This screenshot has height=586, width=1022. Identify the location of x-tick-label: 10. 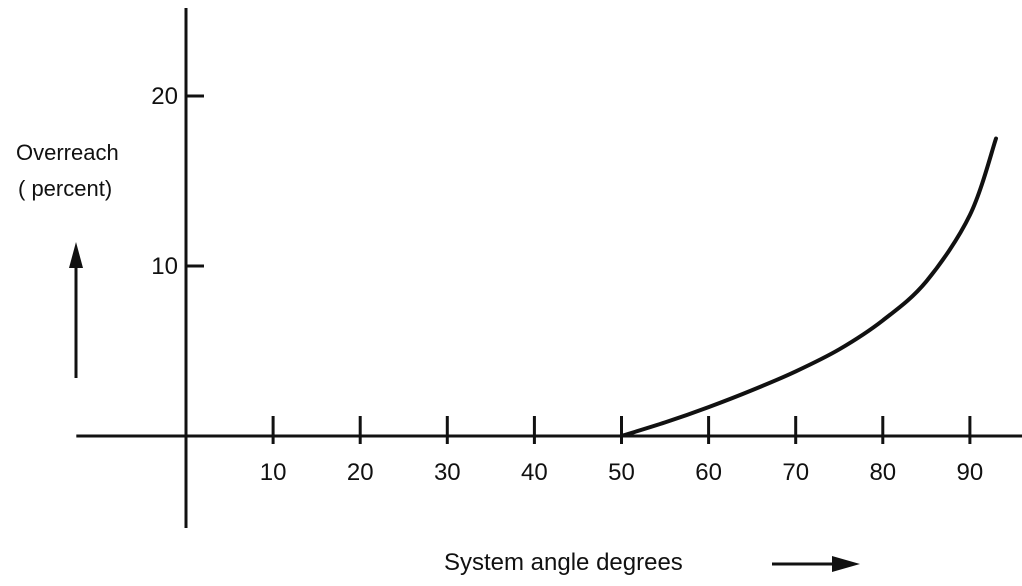
(273, 472).